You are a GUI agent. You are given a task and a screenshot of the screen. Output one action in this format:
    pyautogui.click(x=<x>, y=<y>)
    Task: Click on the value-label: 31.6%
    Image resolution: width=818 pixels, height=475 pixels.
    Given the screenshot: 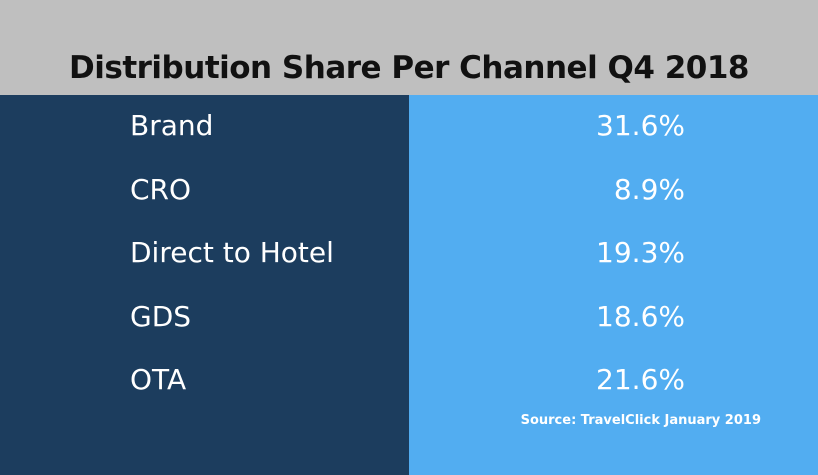 What is the action you would take?
    pyautogui.click(x=640, y=125)
    